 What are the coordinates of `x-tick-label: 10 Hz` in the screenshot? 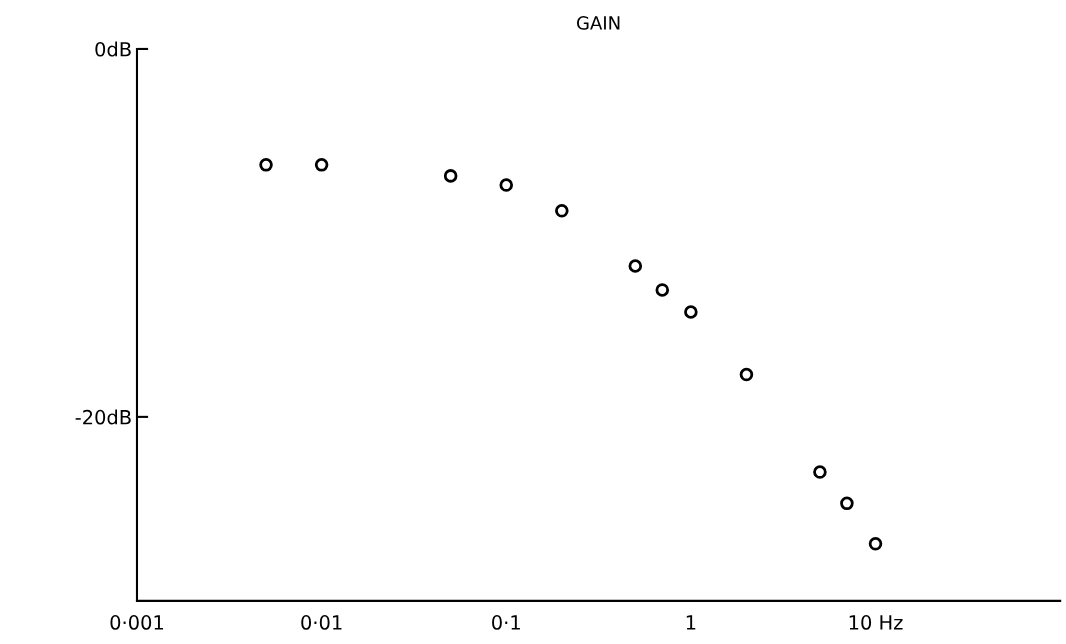 It's located at (876, 622).